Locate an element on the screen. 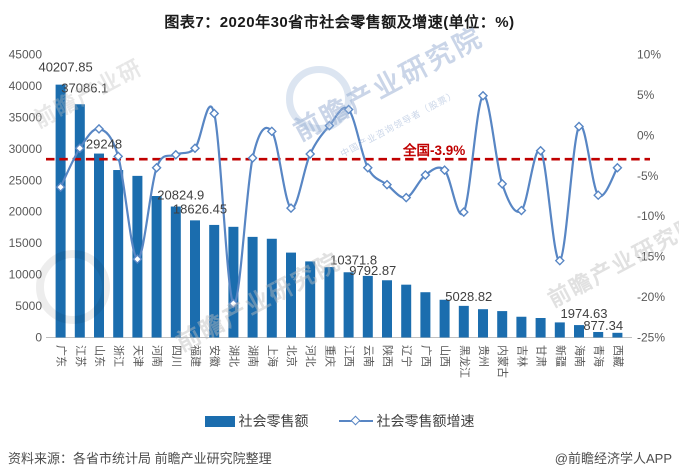 Image resolution: width=679 pixels, height=474 pixels. bar-河南 is located at coordinates (156, 267).